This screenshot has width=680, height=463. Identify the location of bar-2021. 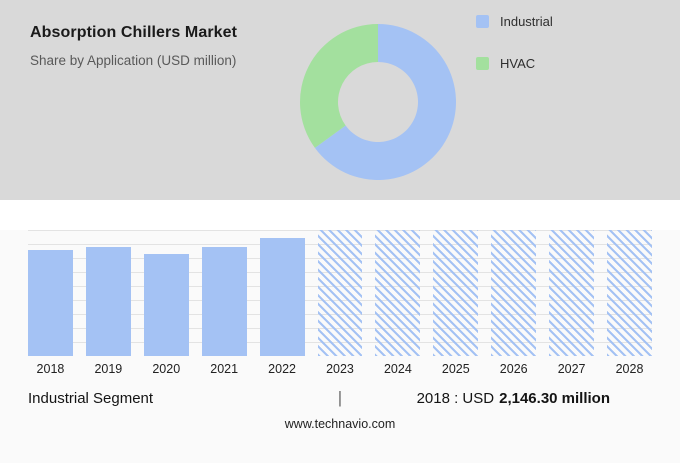
(224, 301).